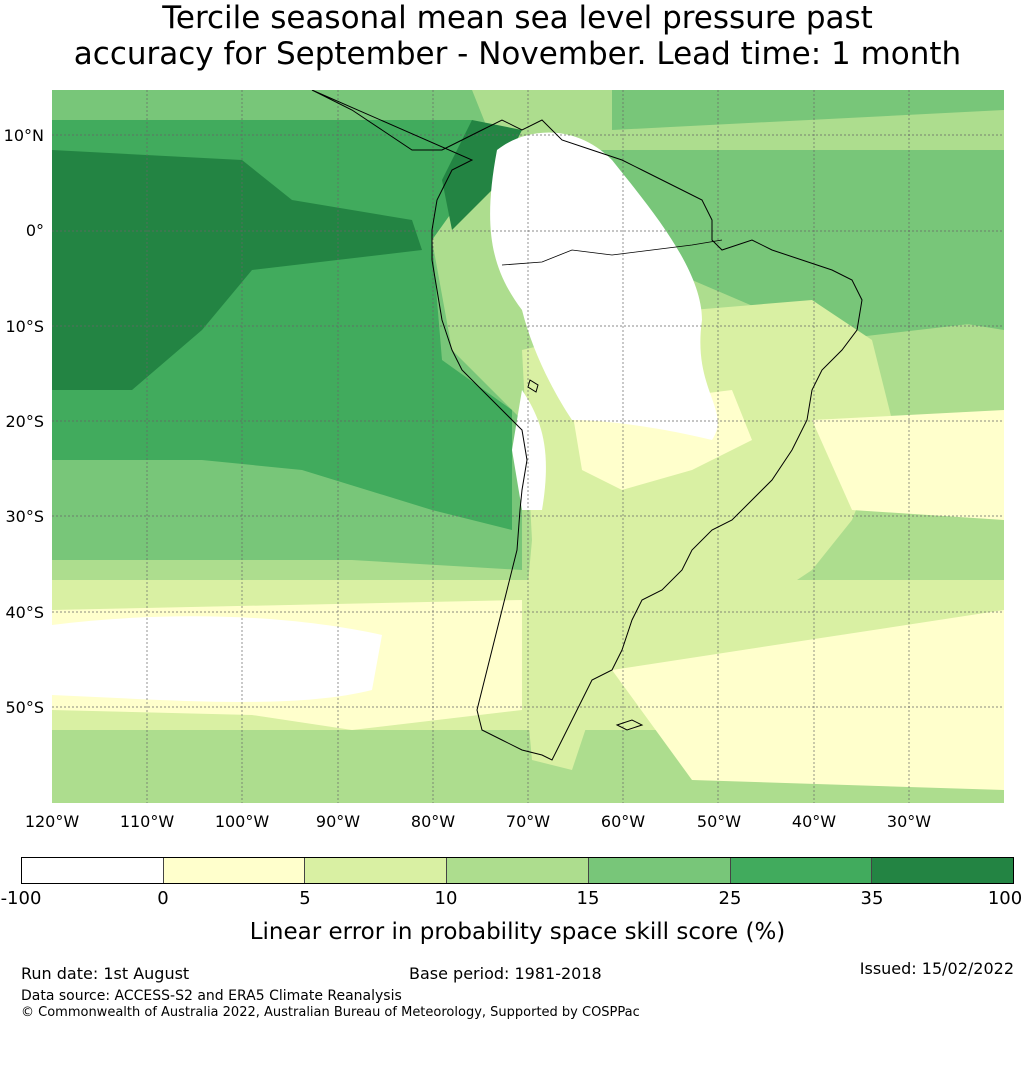 Image resolution: width=1035 pixels, height=1065 pixels. Describe the element at coordinates (163, 898) in the screenshot. I see `colorbar-tick: 0` at that location.